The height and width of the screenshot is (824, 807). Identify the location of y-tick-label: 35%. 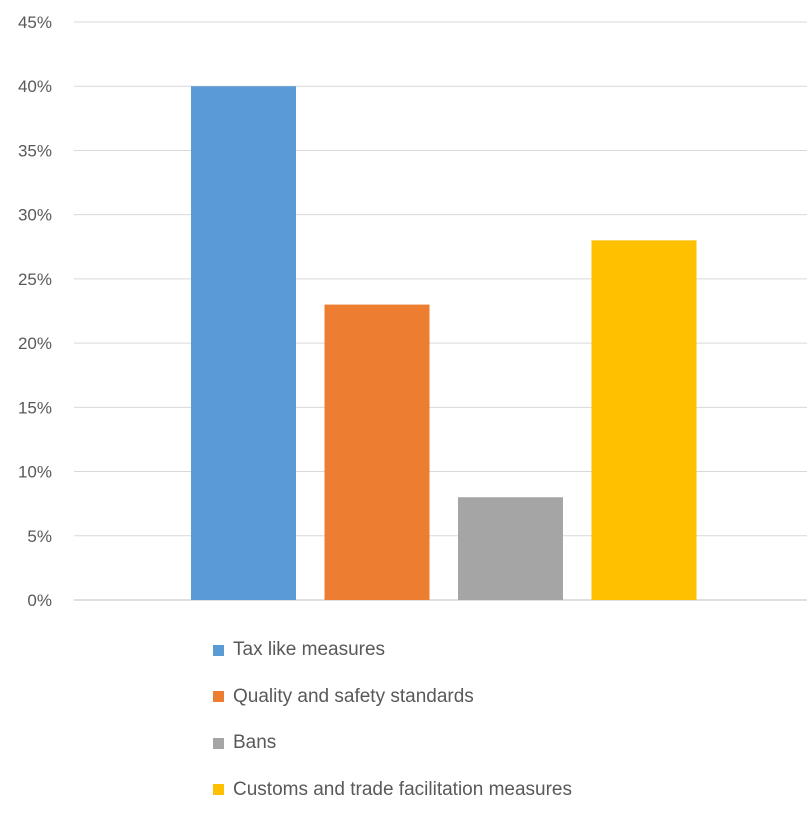
(35, 150).